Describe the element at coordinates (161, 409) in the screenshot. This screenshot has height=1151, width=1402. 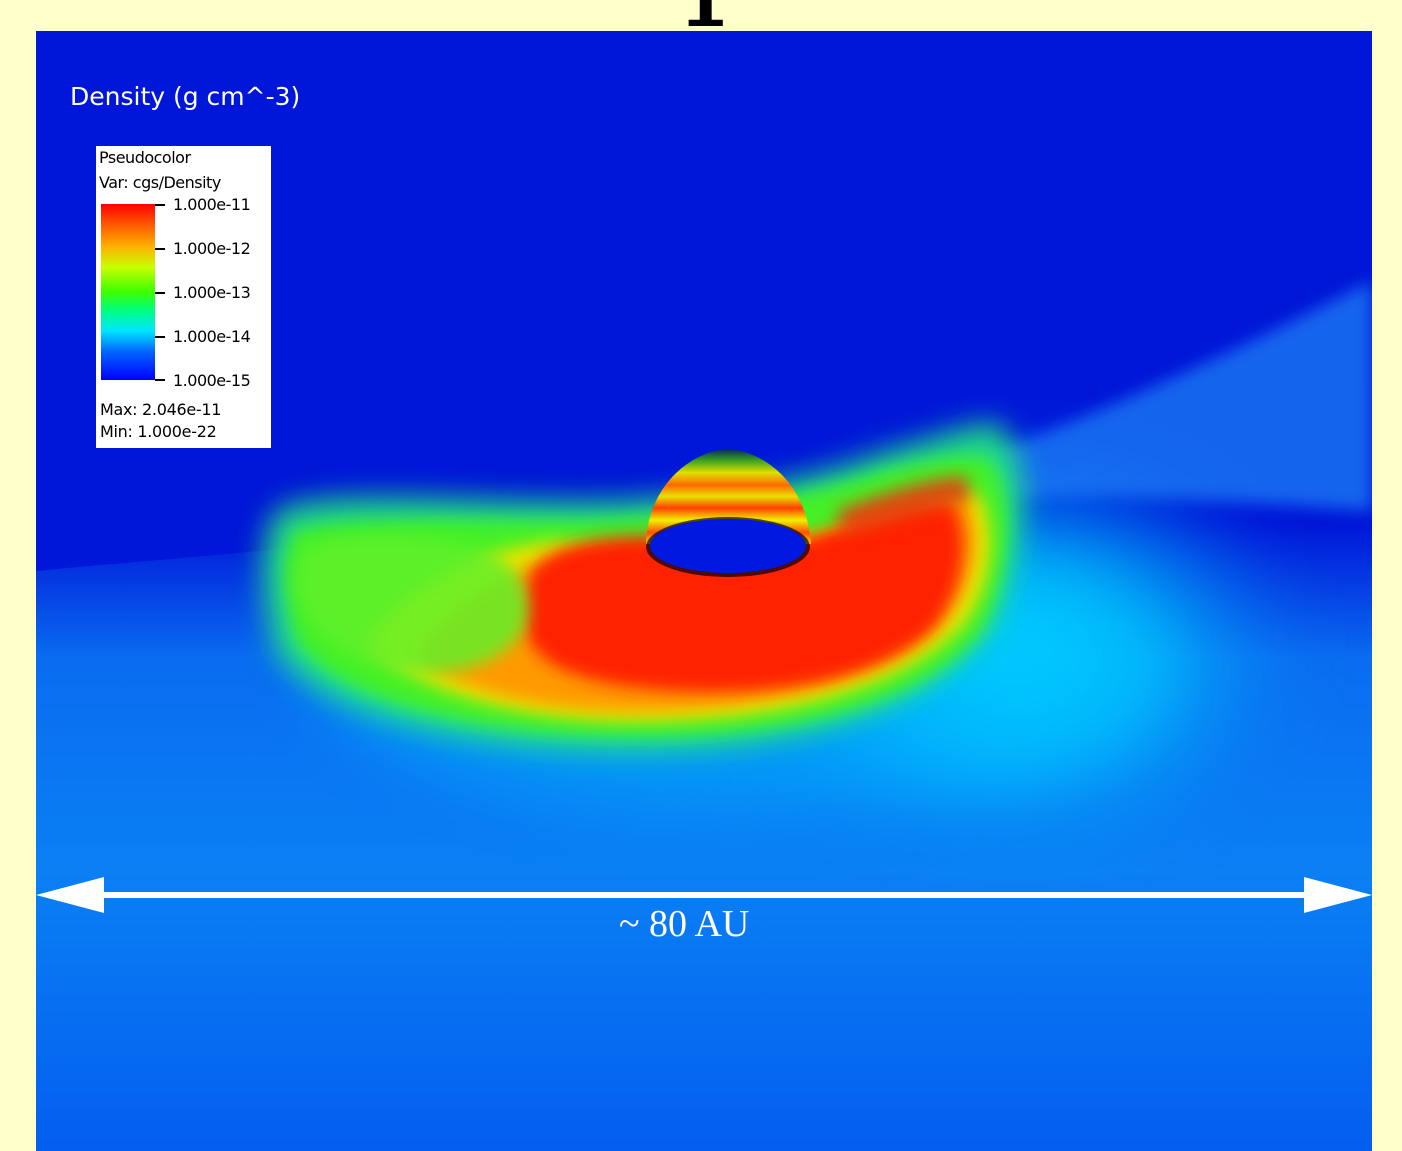
I see `legend-max-value: Max: 2.046e-11` at that location.